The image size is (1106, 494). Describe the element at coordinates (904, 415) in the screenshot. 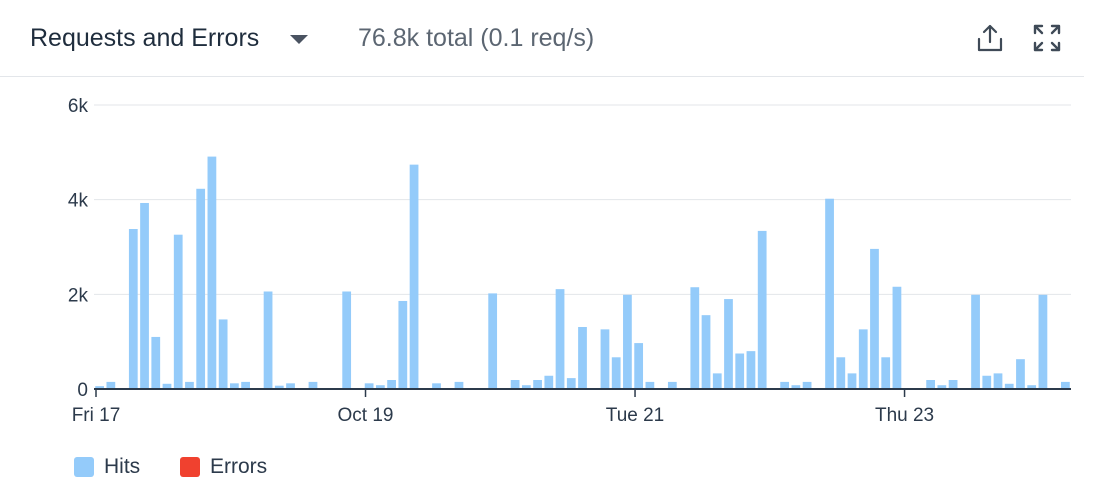

I see `x-tick-label: Thu 23` at that location.